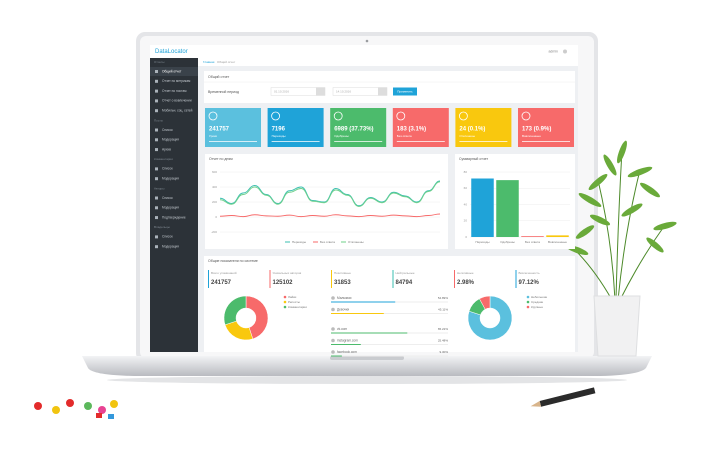  I want to click on card-value: 7196, so click(279, 130).